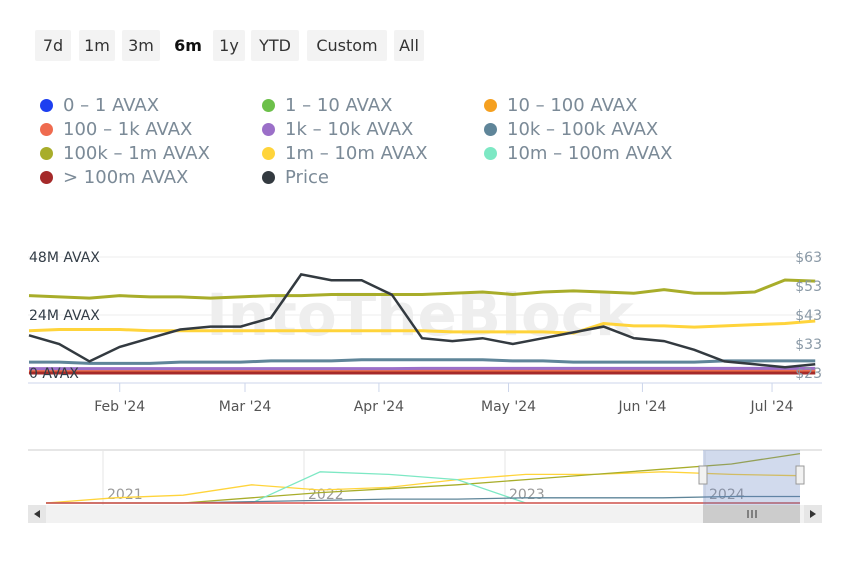 This screenshot has height=567, width=850. What do you see at coordinates (326, 495) in the screenshot?
I see `navigator-year-label: 2022` at bounding box center [326, 495].